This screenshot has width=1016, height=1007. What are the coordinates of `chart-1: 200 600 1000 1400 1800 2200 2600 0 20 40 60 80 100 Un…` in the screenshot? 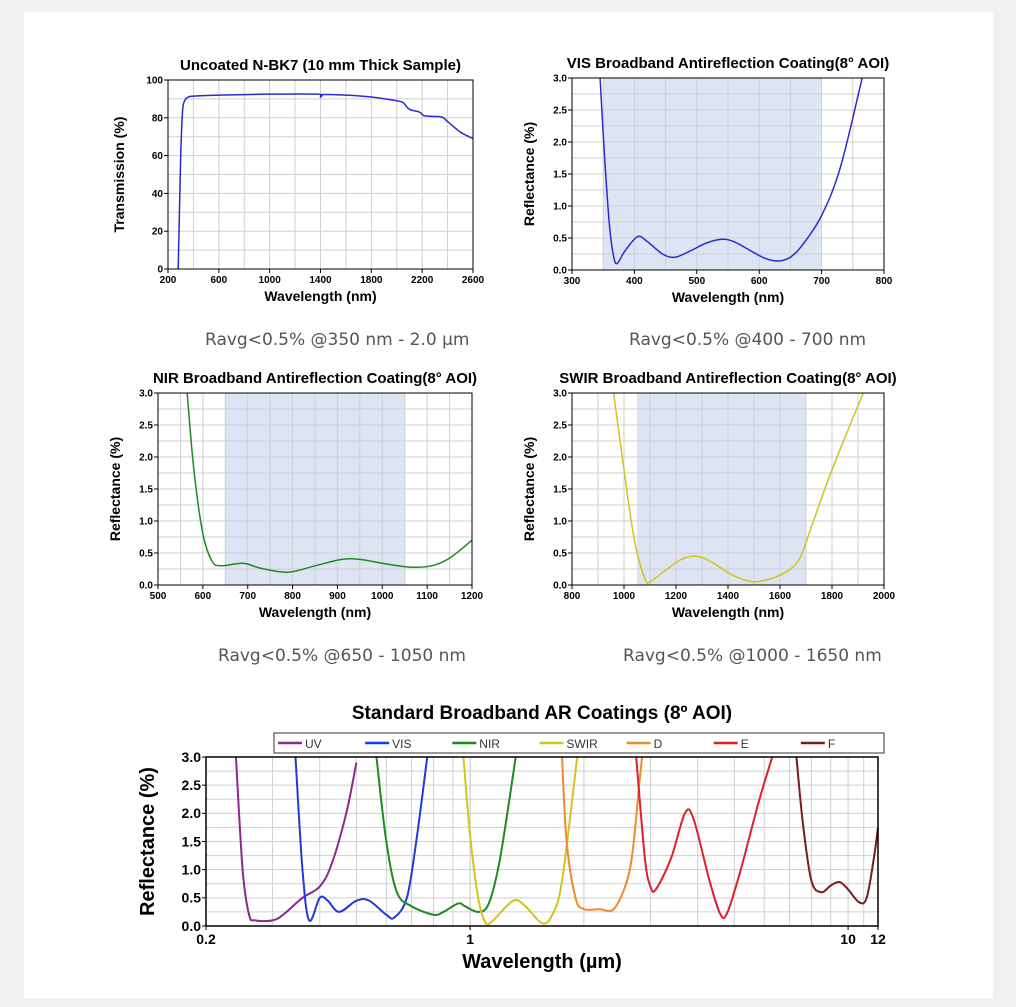 It's located at (298, 180).